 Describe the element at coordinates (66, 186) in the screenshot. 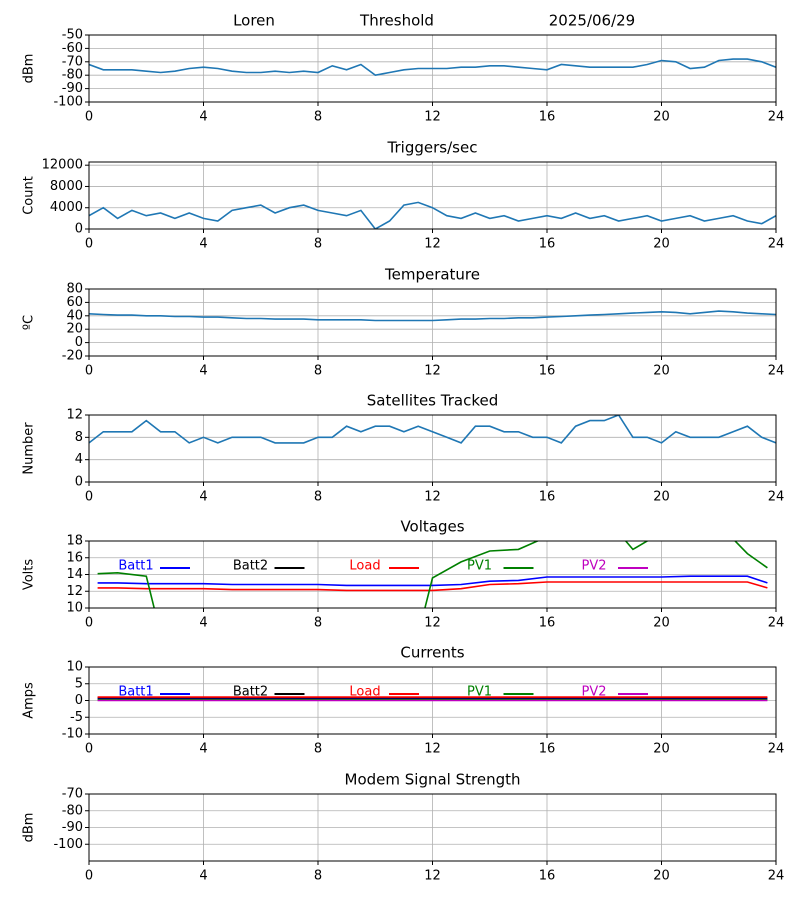

I see `y-tick-label: 8000` at that location.